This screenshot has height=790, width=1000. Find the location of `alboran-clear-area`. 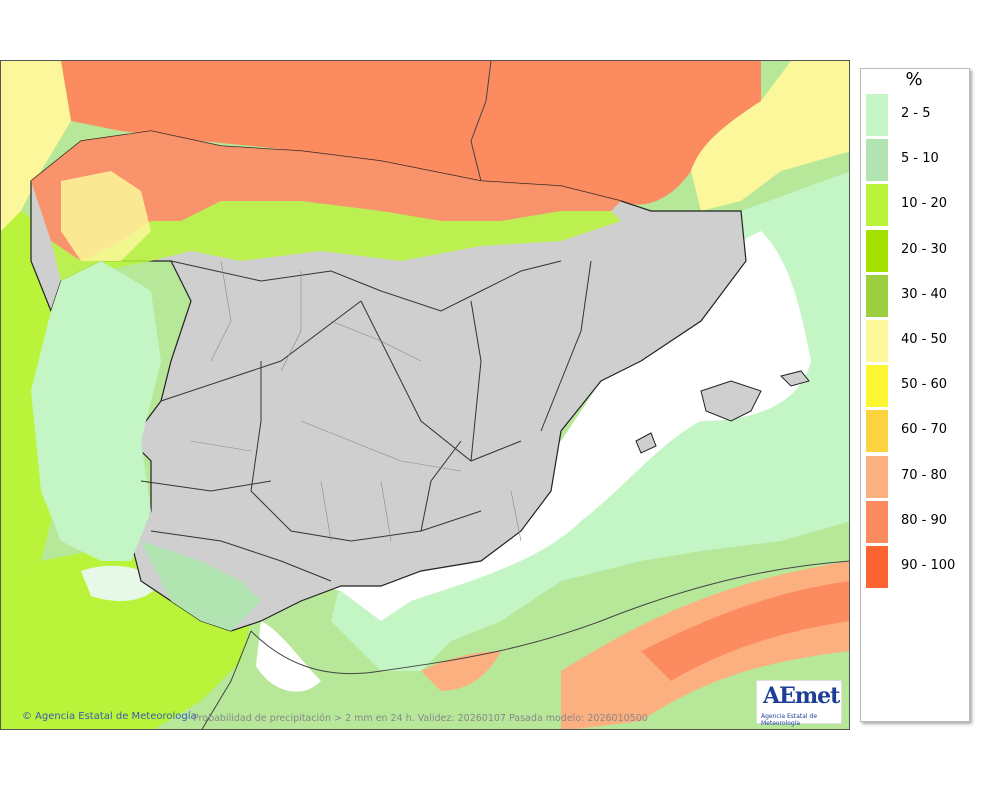

alboran-clear-area is located at coordinates (288, 656).